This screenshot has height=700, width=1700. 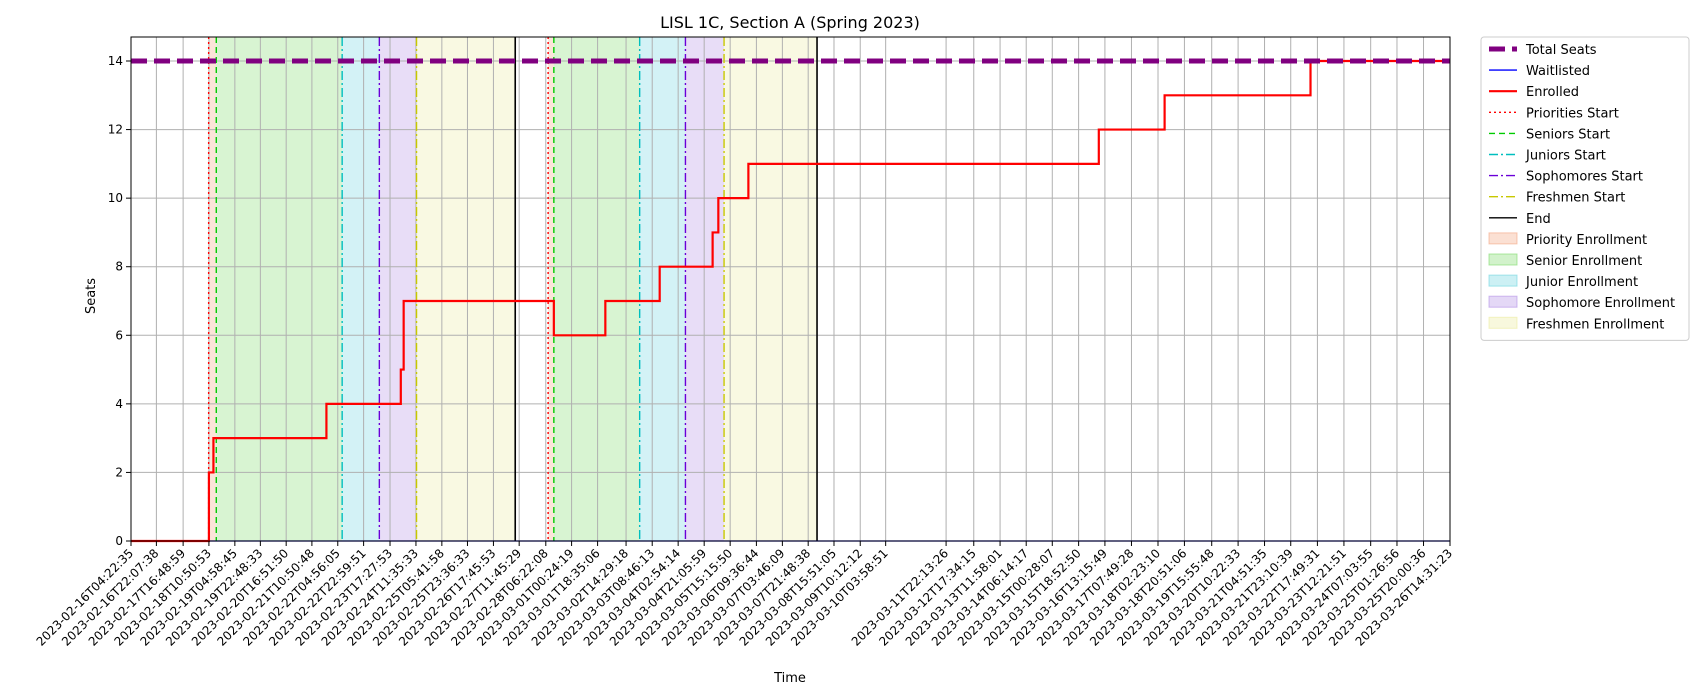 I want to click on y-tick-label: 0, so click(x=119, y=541).